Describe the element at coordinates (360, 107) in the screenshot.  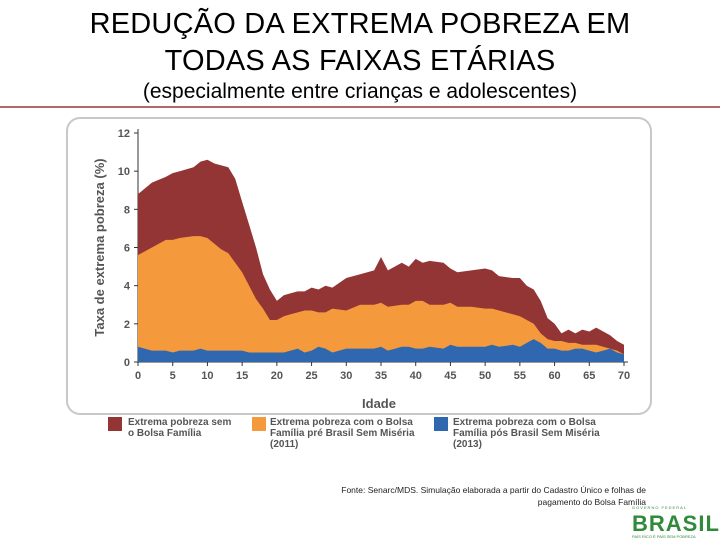
I see `title-divider` at that location.